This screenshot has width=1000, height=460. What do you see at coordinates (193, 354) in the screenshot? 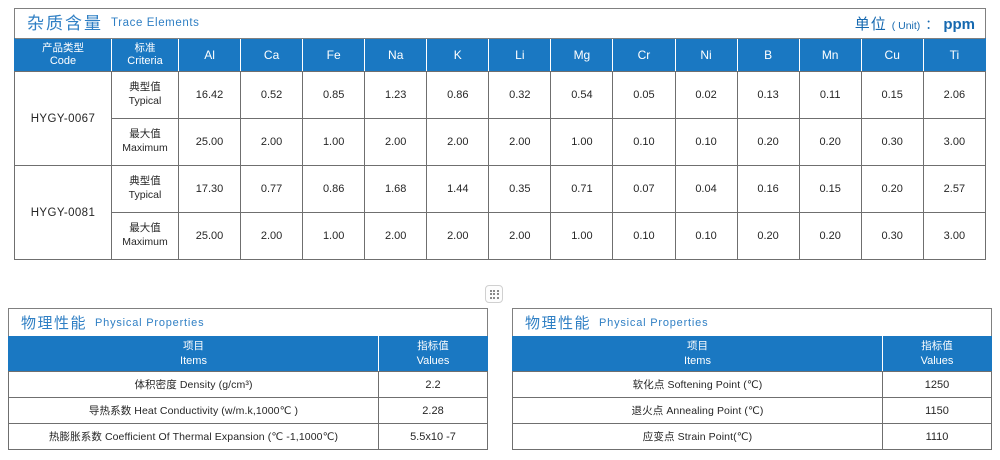
I see `prop-left-col-items: 项目 Items` at bounding box center [193, 354].